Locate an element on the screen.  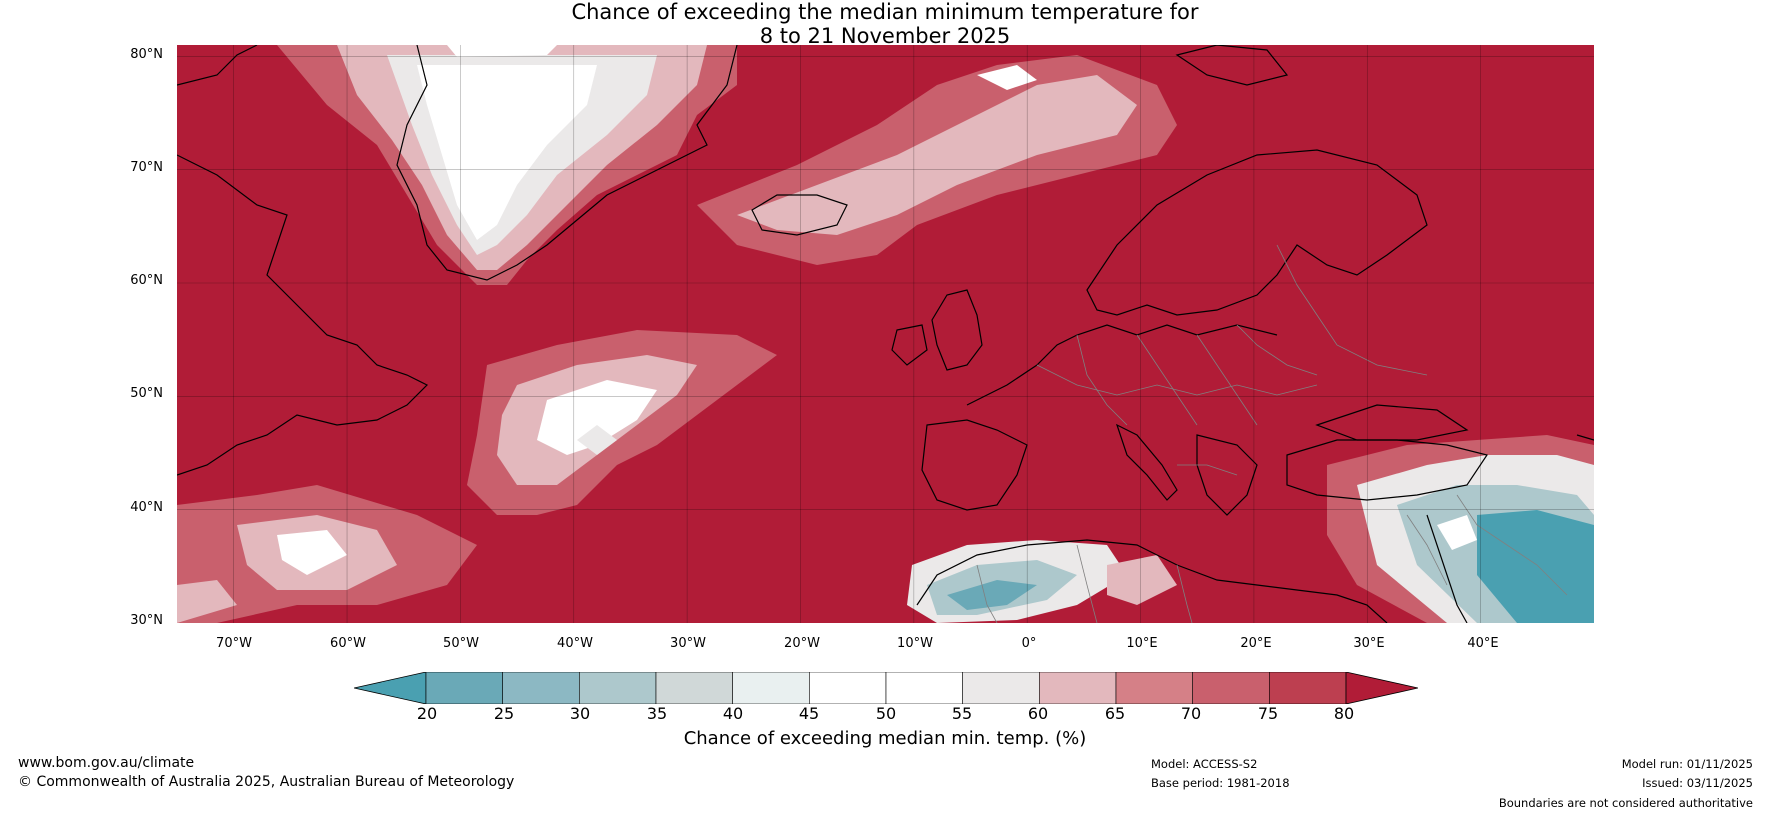
lon-label-10e: 10°E is located at coordinates (1142, 643).